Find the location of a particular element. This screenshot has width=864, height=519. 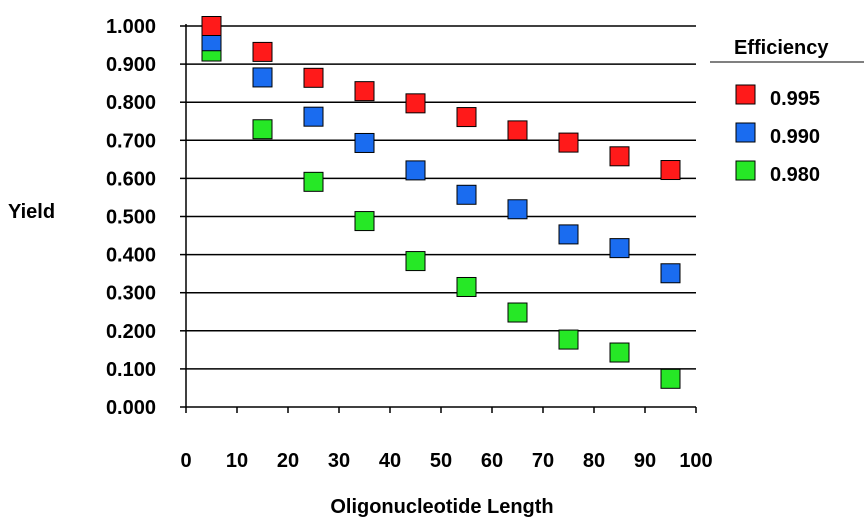

y-tick-label: 0.500 is located at coordinates (131, 218).